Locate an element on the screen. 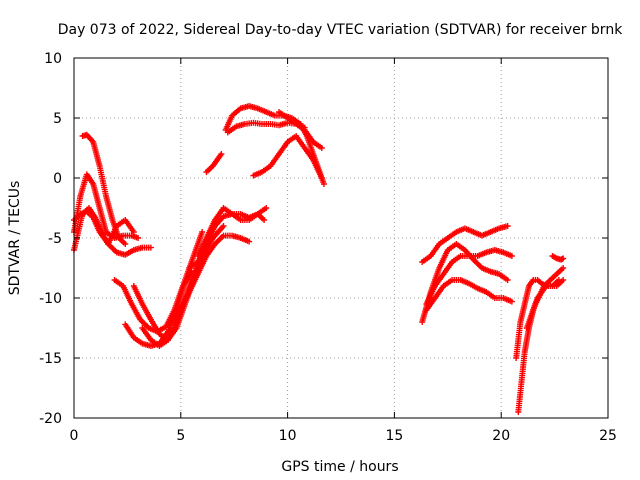  series-arc-f3 is located at coordinates (545, 298).